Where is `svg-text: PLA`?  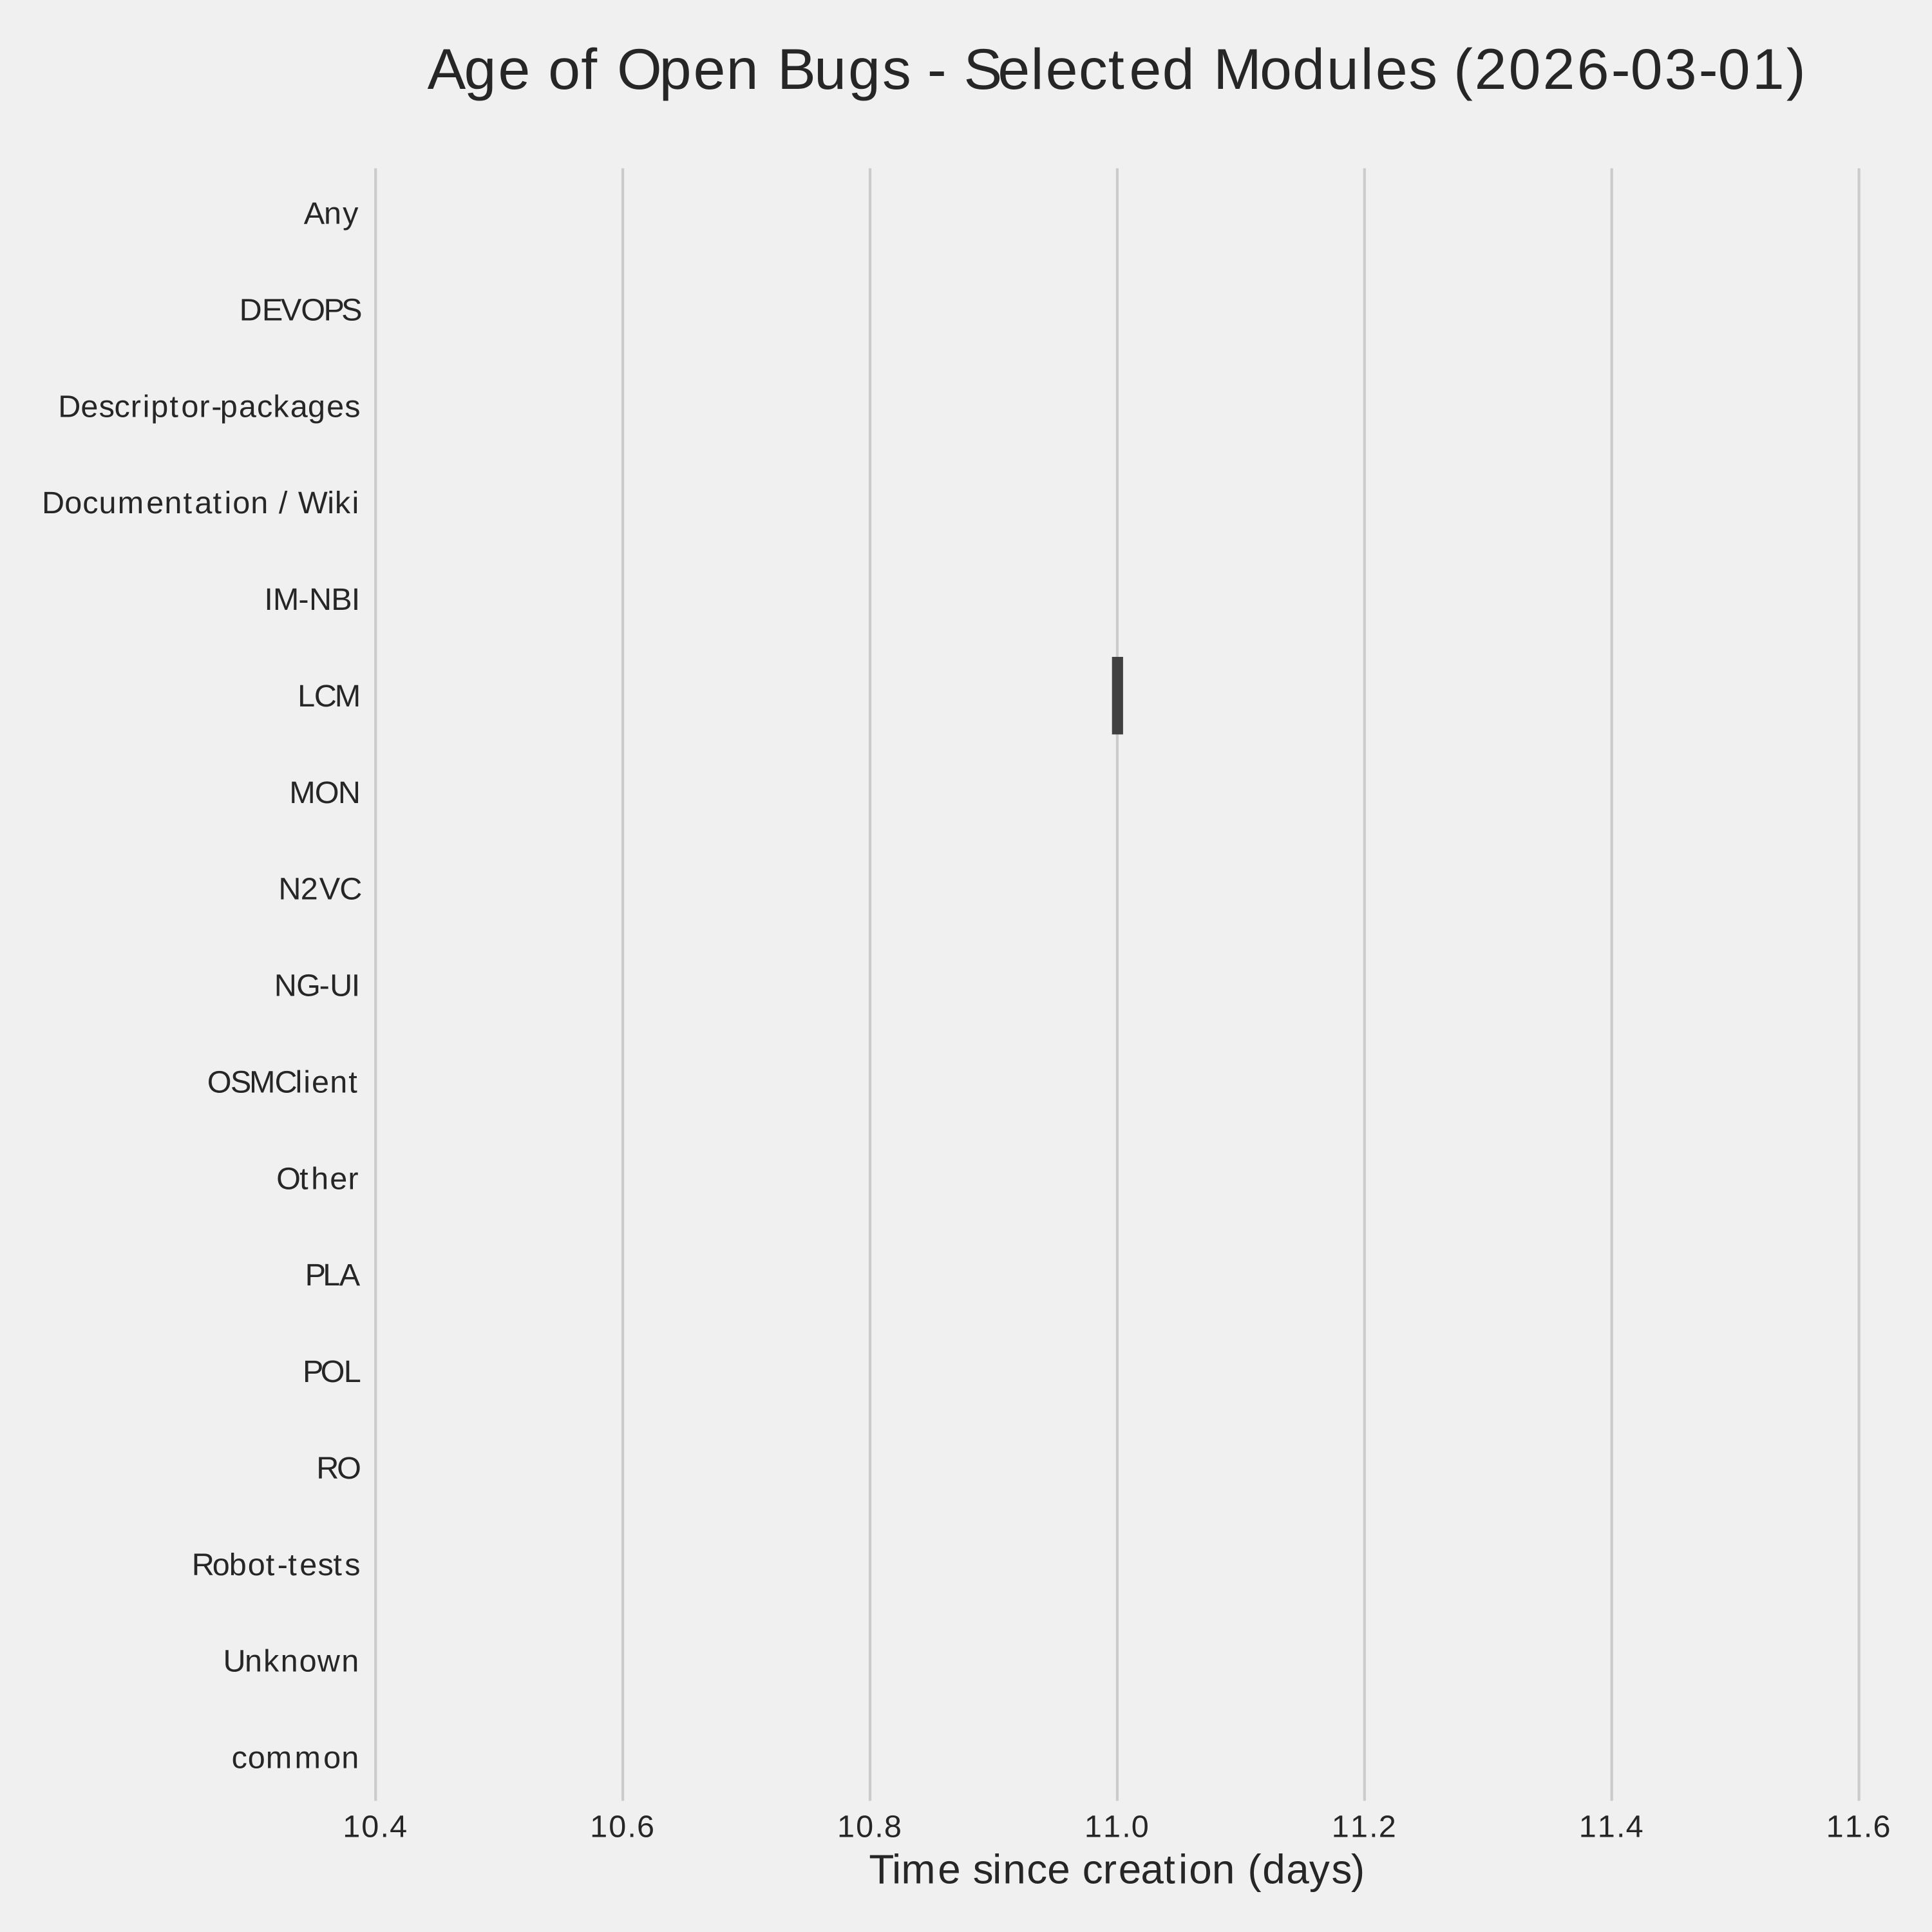
svg-text: PLA is located at coordinates (333, 1275).